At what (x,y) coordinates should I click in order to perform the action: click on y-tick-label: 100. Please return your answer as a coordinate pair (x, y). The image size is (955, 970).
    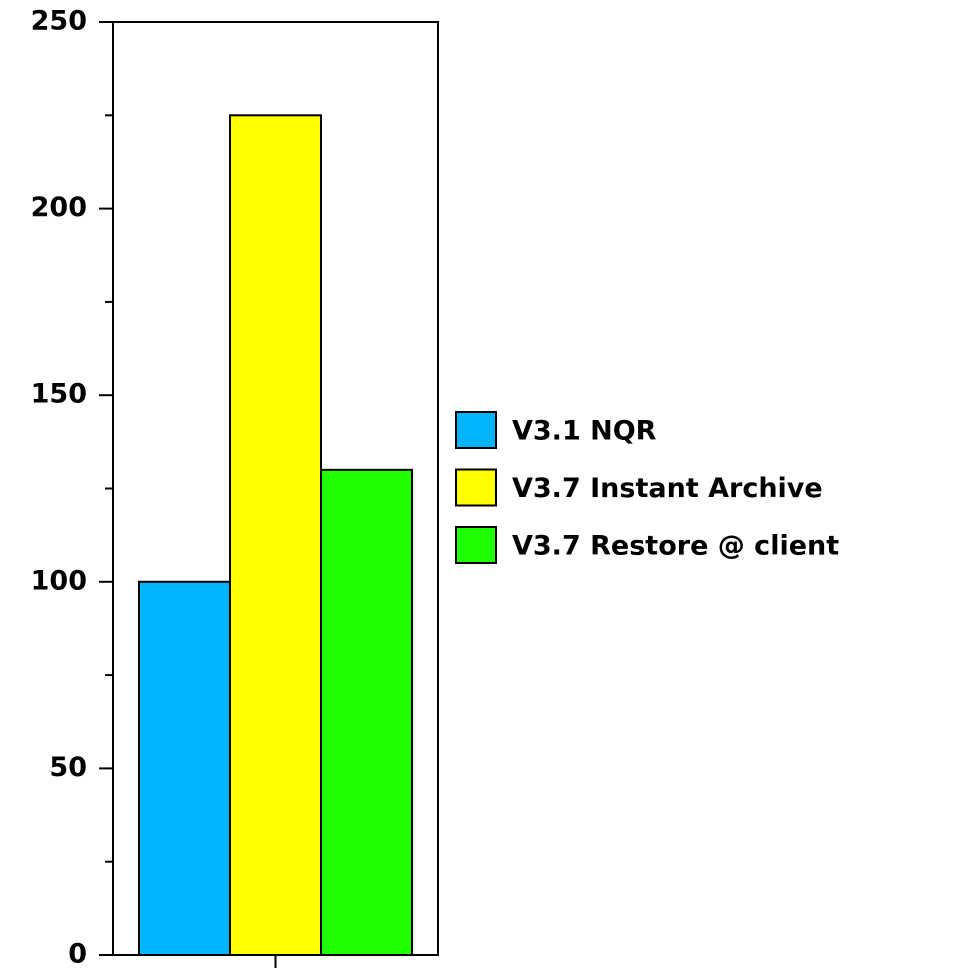
    Looking at the image, I should click on (59, 580).